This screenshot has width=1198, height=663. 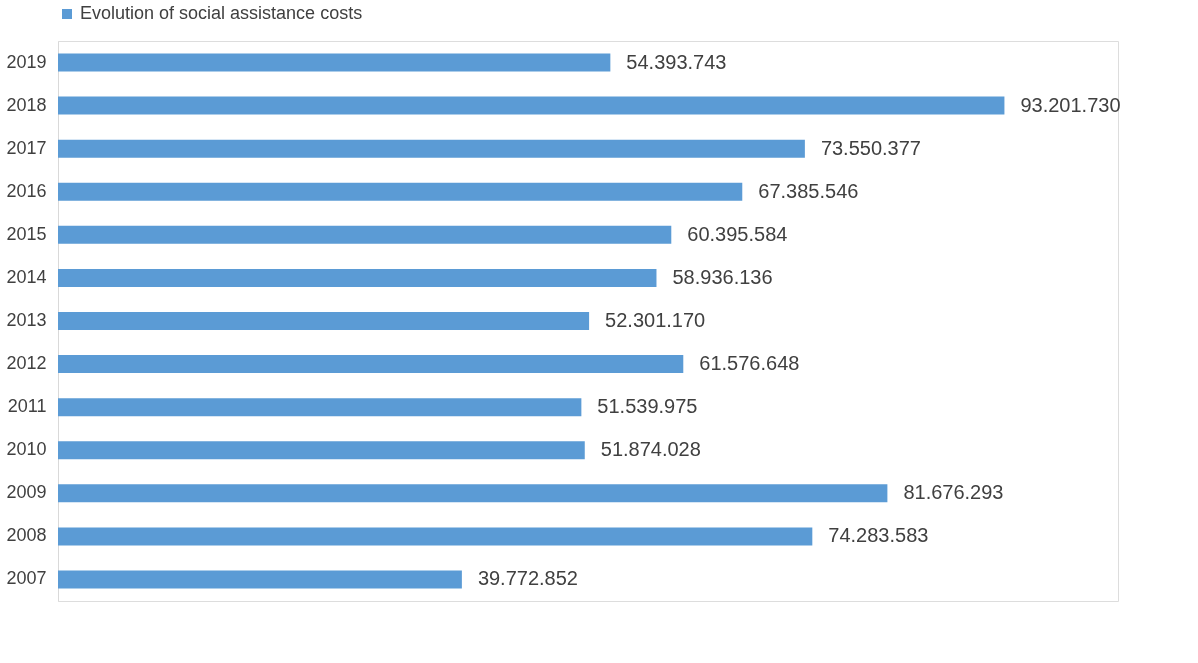 I want to click on data-label: 81.676.293, so click(x=953, y=492).